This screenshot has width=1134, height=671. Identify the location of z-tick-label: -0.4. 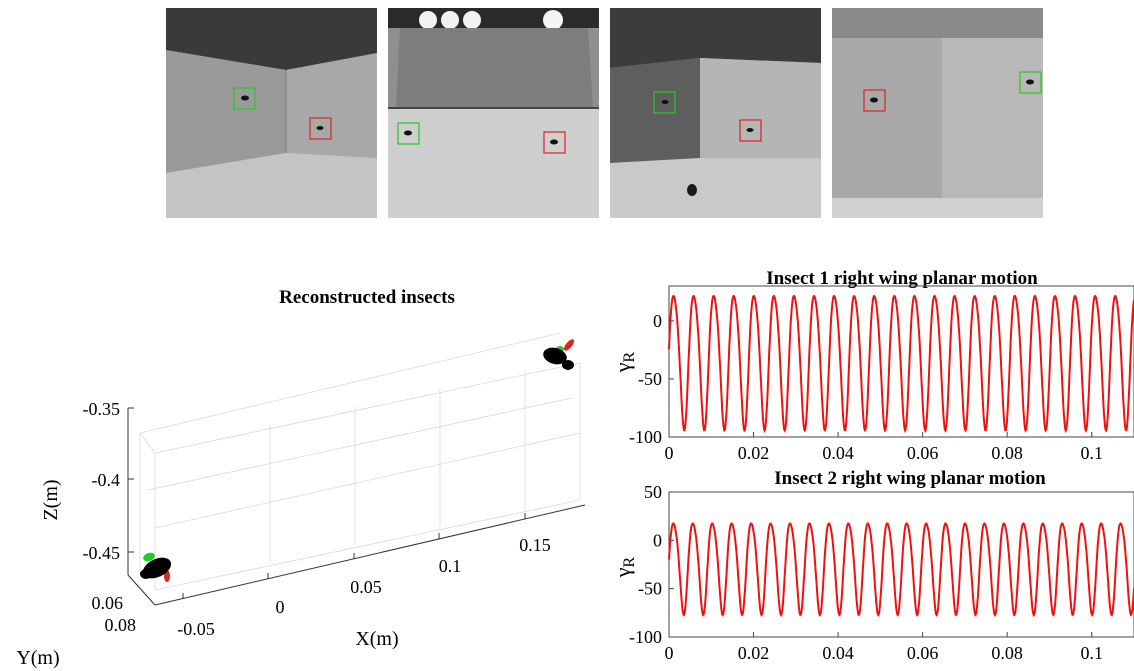
(106, 480).